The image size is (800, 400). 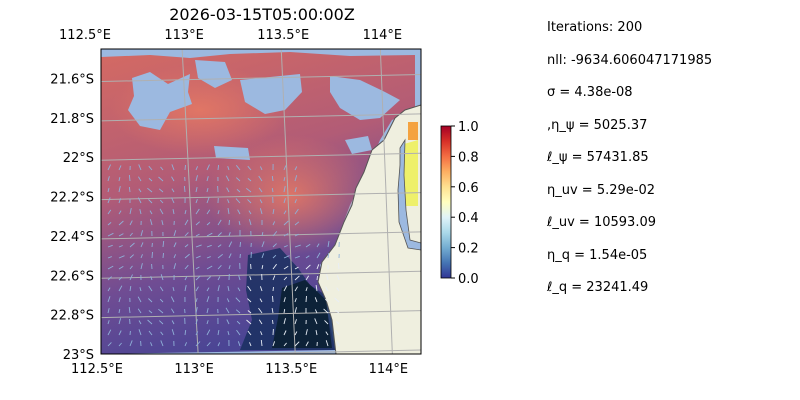 I want to click on chart-title: 2026-03-15T05:00:00Z, so click(x=262, y=14).